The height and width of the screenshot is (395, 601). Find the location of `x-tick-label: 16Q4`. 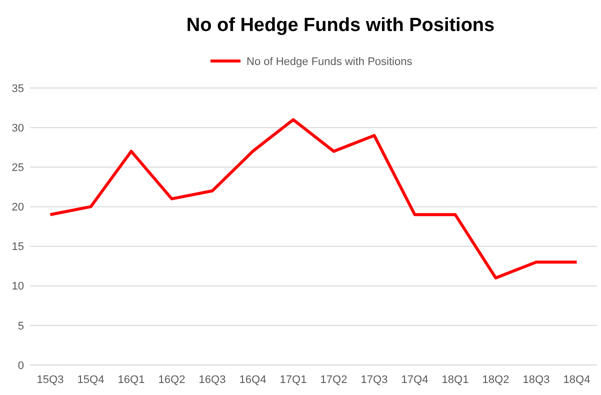

x-tick-label: 16Q4 is located at coordinates (252, 380).